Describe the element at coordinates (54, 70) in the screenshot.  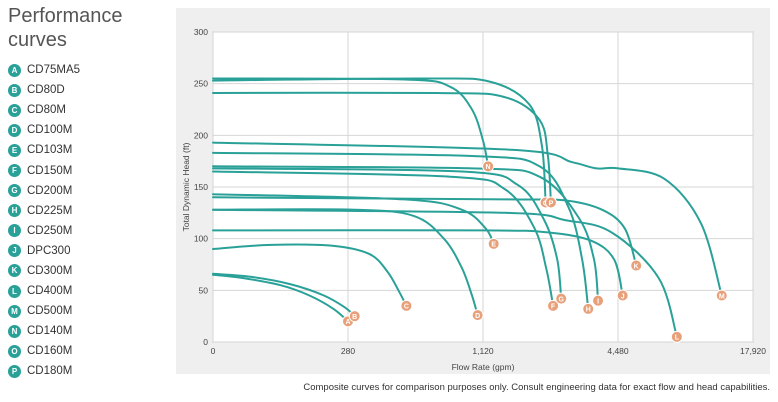
I see `legend-label: CD75MA5` at that location.